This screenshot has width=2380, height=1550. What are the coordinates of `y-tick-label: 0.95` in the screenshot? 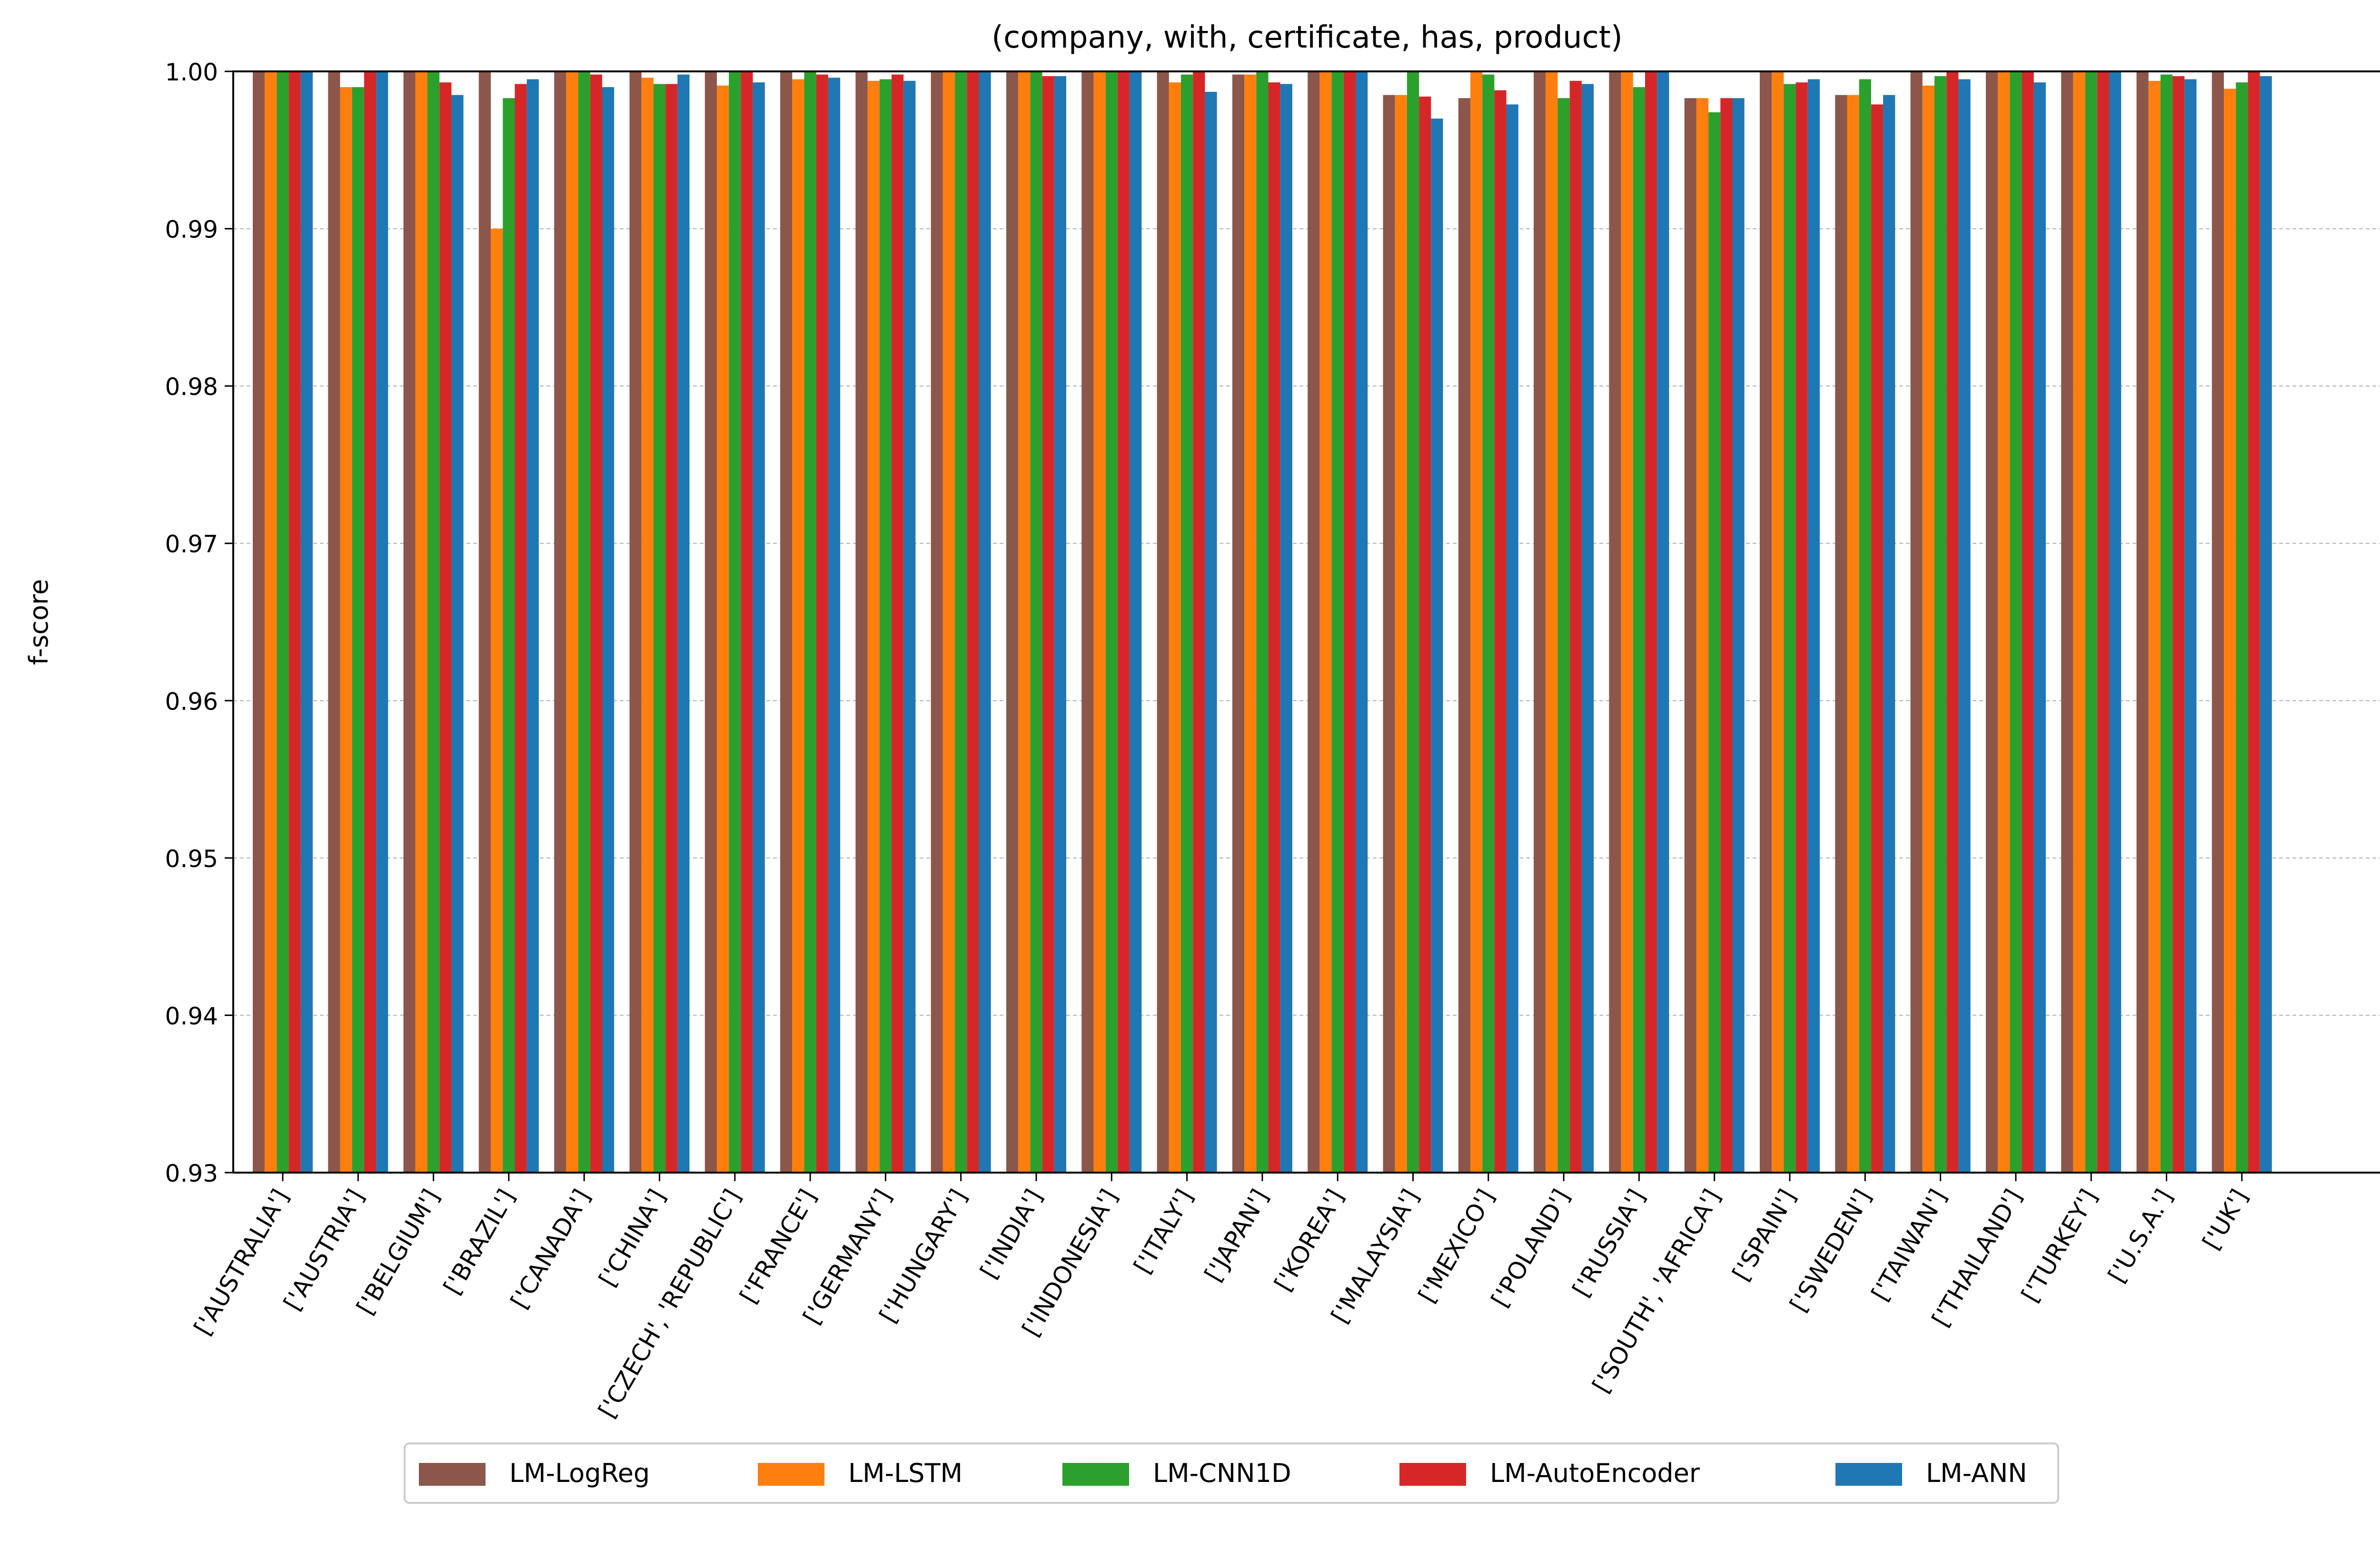 It's located at (191, 859).